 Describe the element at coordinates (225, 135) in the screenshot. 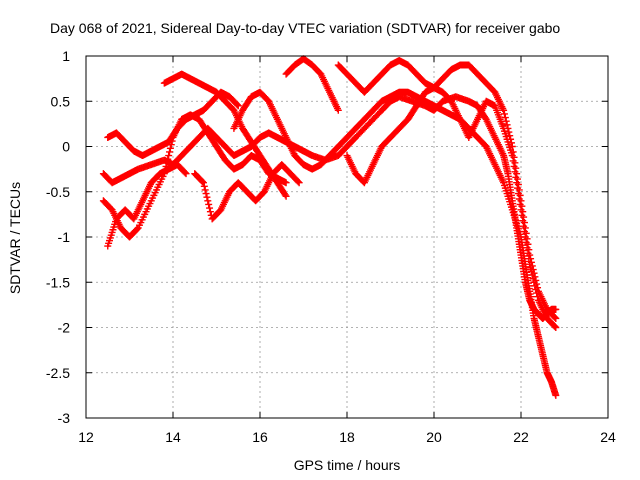

I see `series-sat-d` at that location.